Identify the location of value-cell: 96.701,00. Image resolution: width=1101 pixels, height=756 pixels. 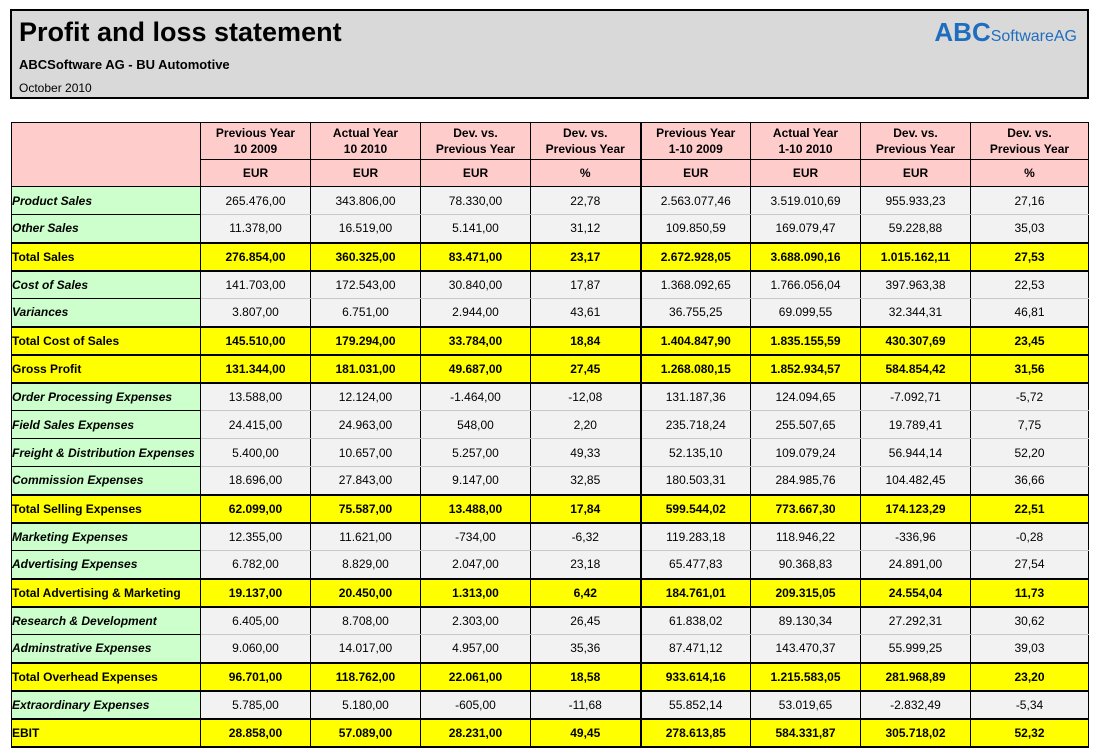
(255, 676).